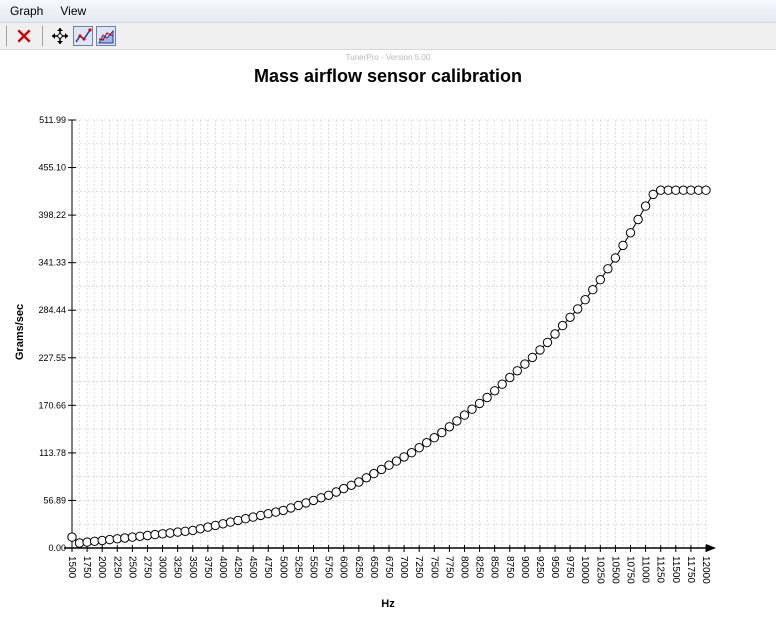 The image size is (776, 623). What do you see at coordinates (207, 567) in the screenshot?
I see `x-tick-label: 3750` at bounding box center [207, 567].